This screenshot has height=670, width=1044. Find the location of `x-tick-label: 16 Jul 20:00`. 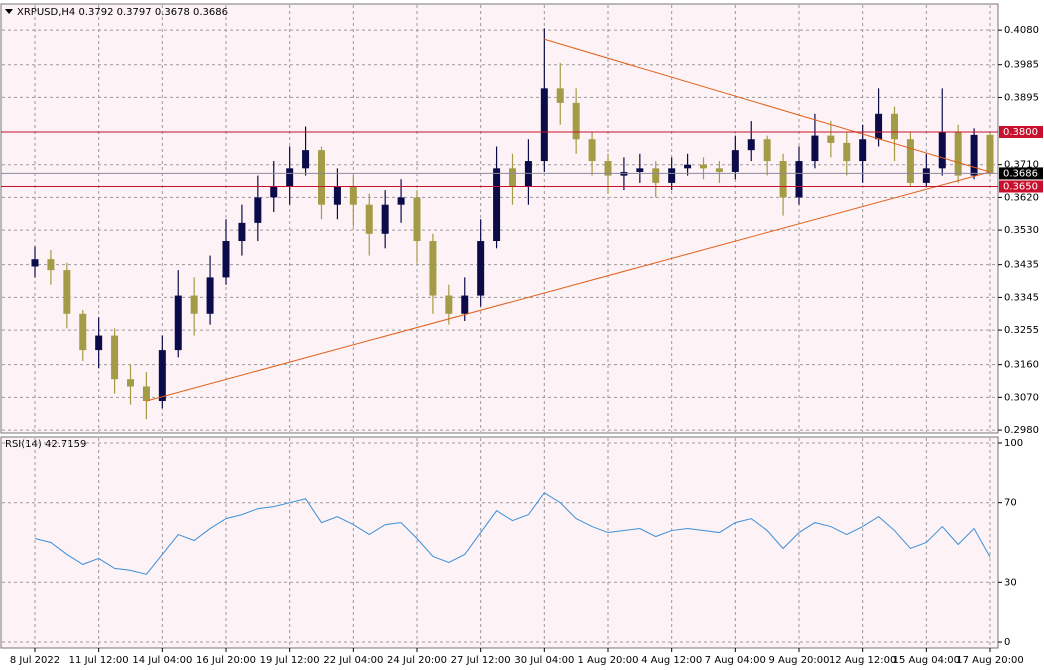

x-tick-label: 16 Jul 20:00 is located at coordinates (226, 660).